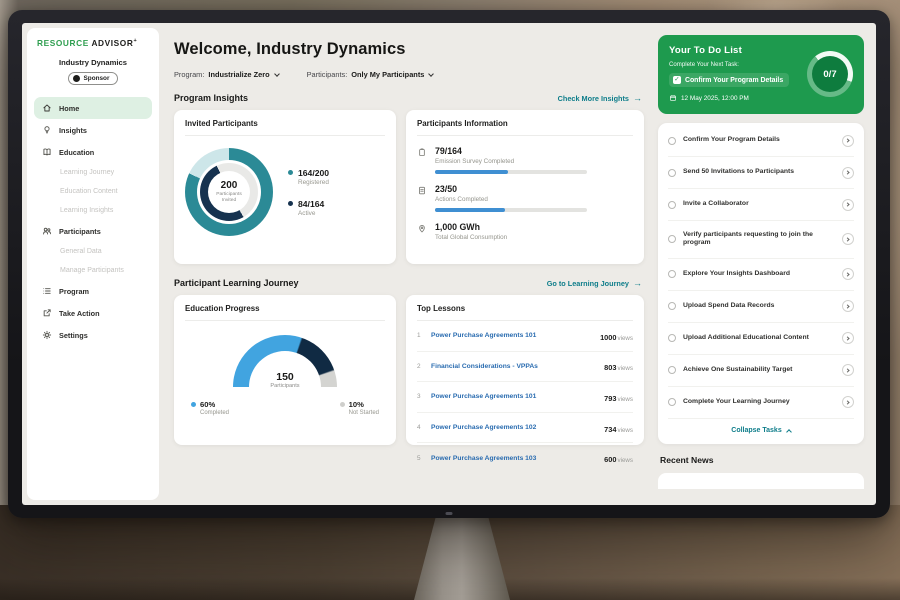 This screenshot has width=900, height=600. Describe the element at coordinates (285, 377) in the screenshot. I see `gauge-center-value: 150` at that location.